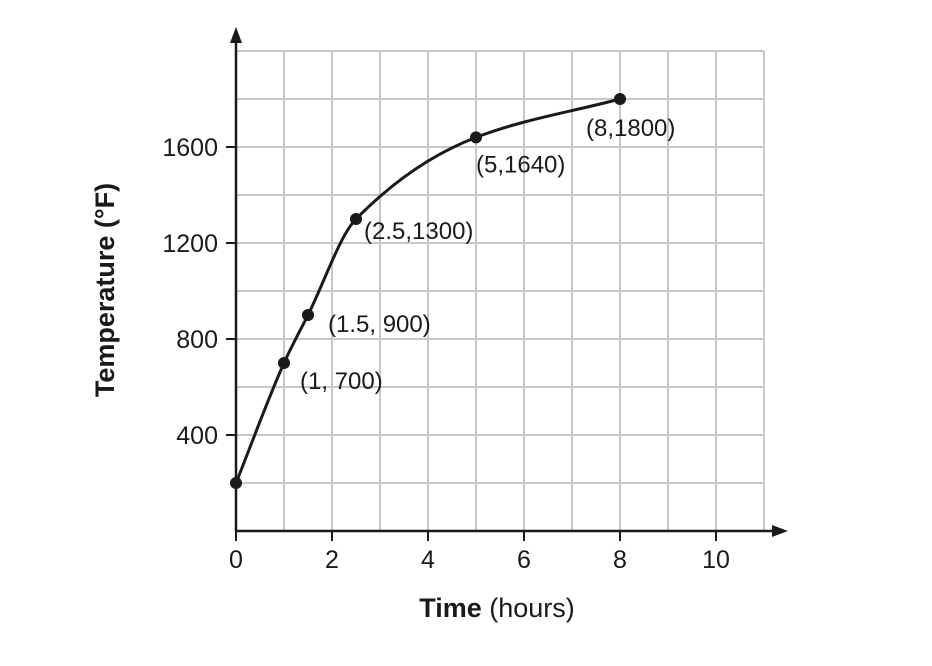  What do you see at coordinates (197, 340) in the screenshot?
I see `y-tick-label: 800` at bounding box center [197, 340].